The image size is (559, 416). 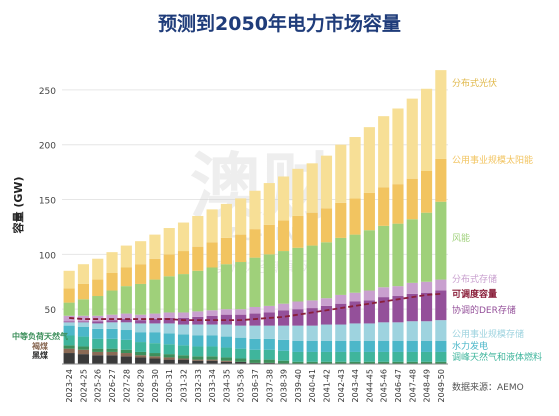 I want to click on x-tick-label: 2031-32, so click(x=184, y=385).